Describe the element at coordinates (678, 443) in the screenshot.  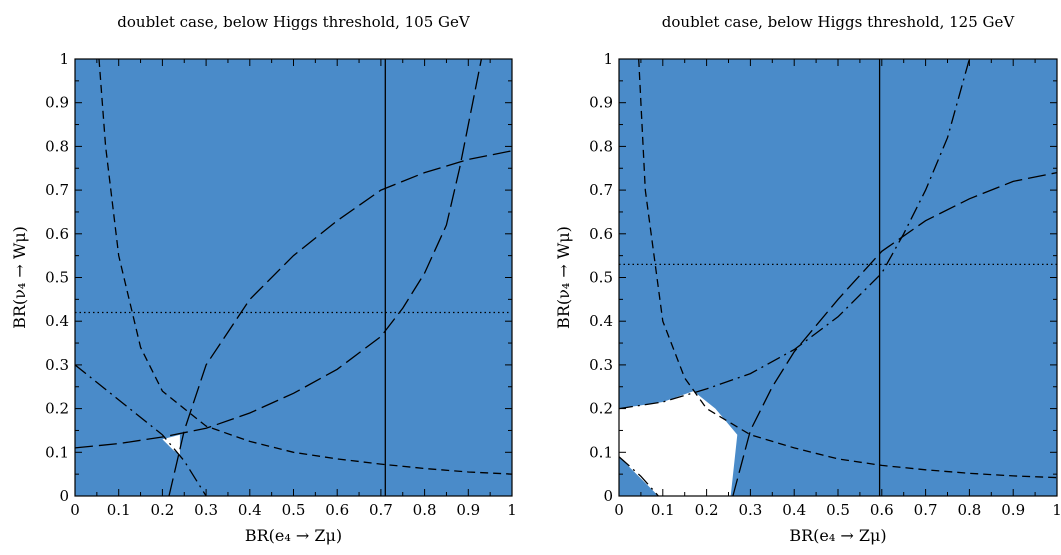
I see `allowed-region` at that location.